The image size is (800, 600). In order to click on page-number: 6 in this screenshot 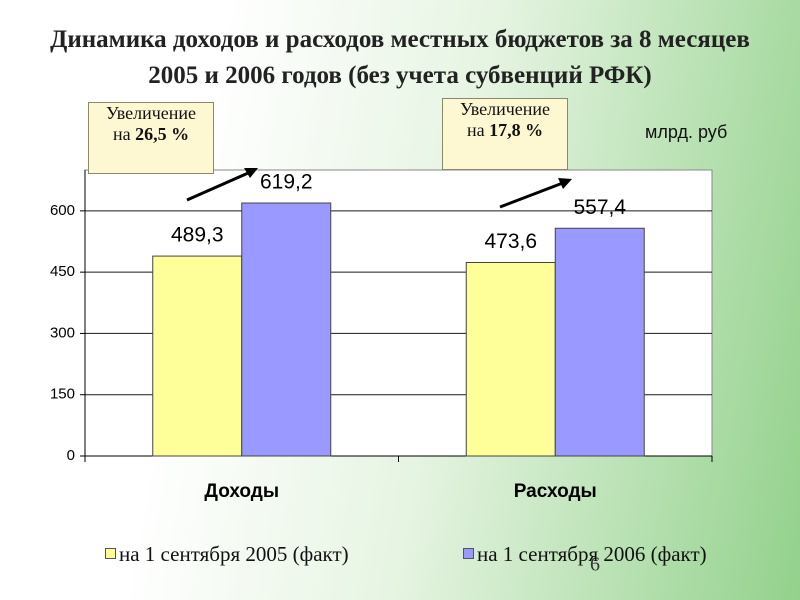, I will do `click(595, 565)`.